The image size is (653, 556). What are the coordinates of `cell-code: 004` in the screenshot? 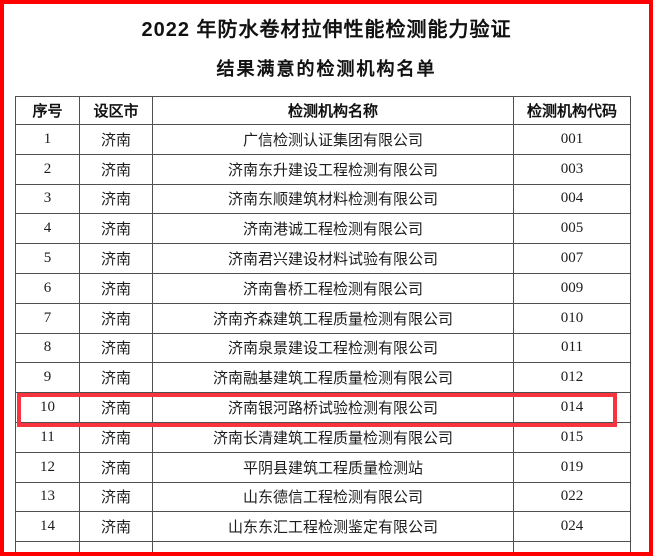 It's located at (572, 199).